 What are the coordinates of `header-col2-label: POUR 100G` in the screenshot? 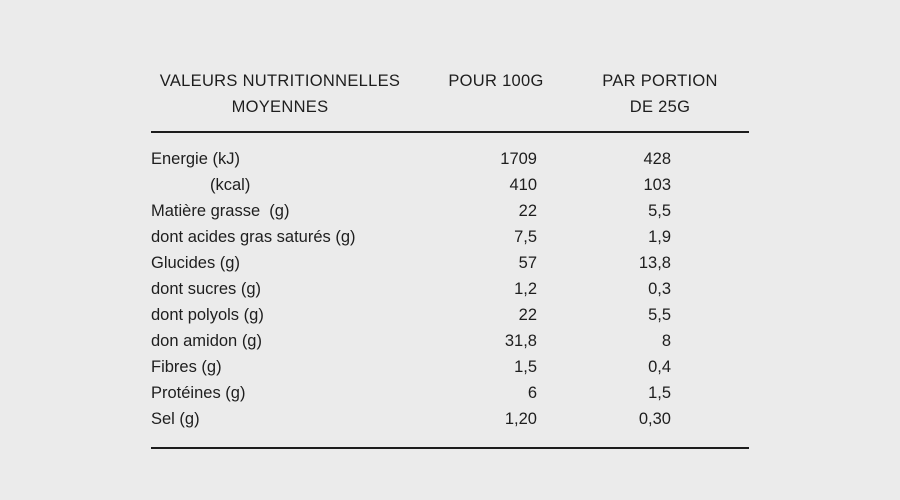 It's located at (496, 81).